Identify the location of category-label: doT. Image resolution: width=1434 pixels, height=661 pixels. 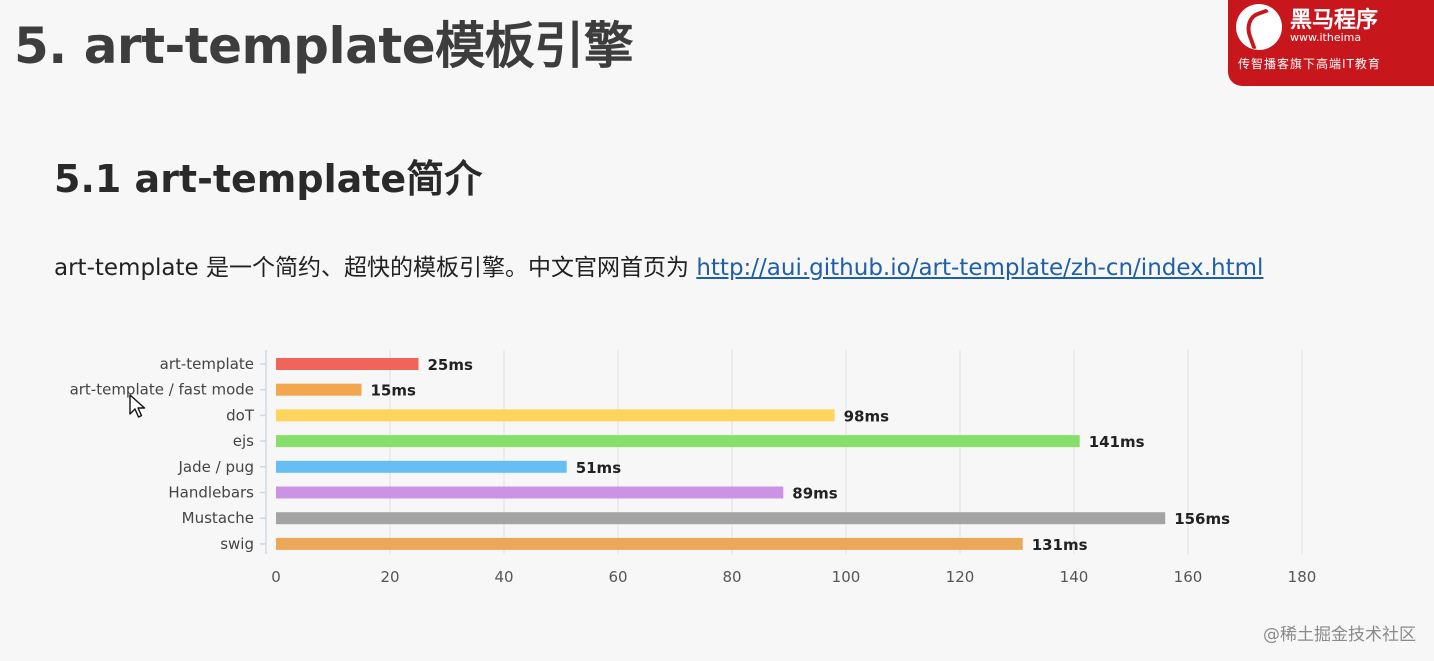
(240, 415).